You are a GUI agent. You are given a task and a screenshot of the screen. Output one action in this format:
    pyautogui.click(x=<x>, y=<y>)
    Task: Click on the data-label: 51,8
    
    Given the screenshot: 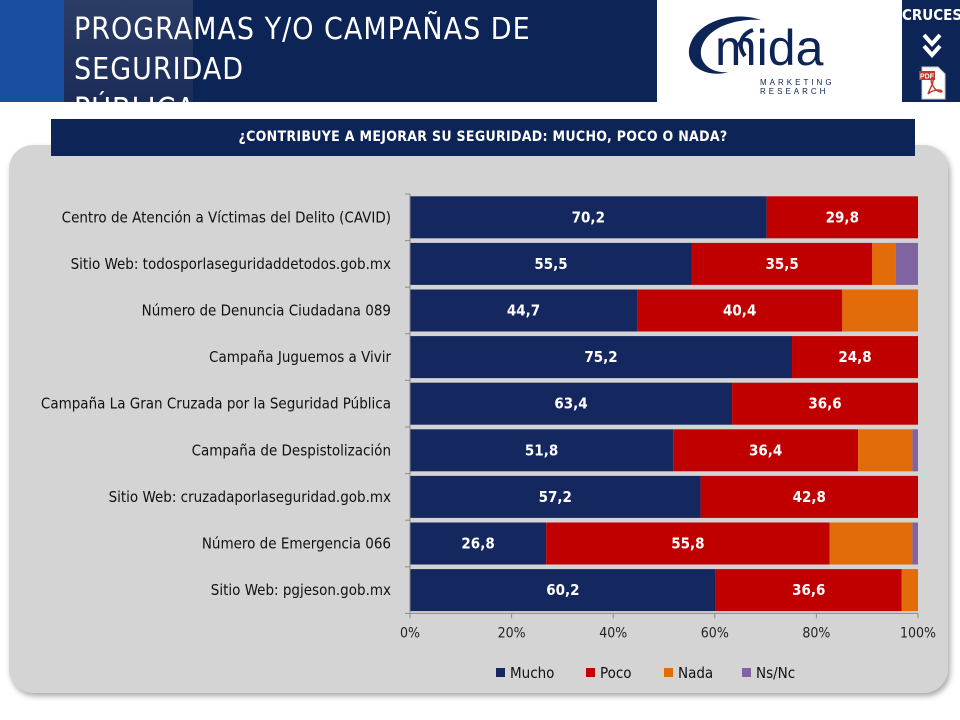 What is the action you would take?
    pyautogui.click(x=541, y=450)
    